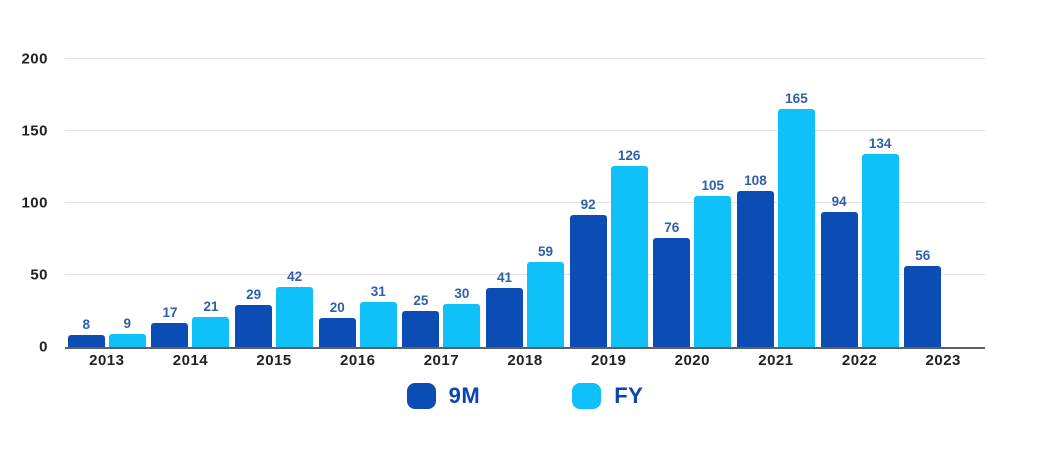  Describe the element at coordinates (421, 300) in the screenshot. I see `value-label-9m-2017: 25` at that location.